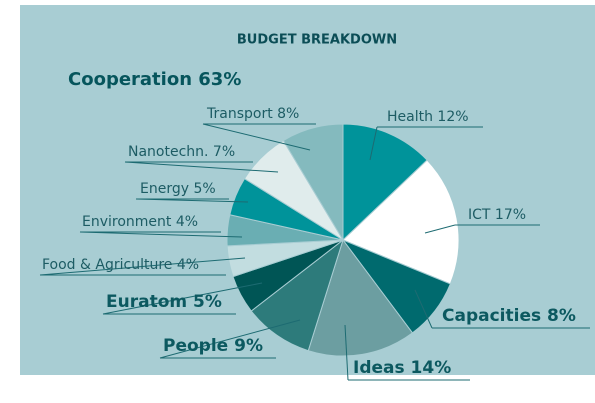  What do you see at coordinates (120, 265) in the screenshot?
I see `slice-label: Food & Agriculture 4%` at bounding box center [120, 265].